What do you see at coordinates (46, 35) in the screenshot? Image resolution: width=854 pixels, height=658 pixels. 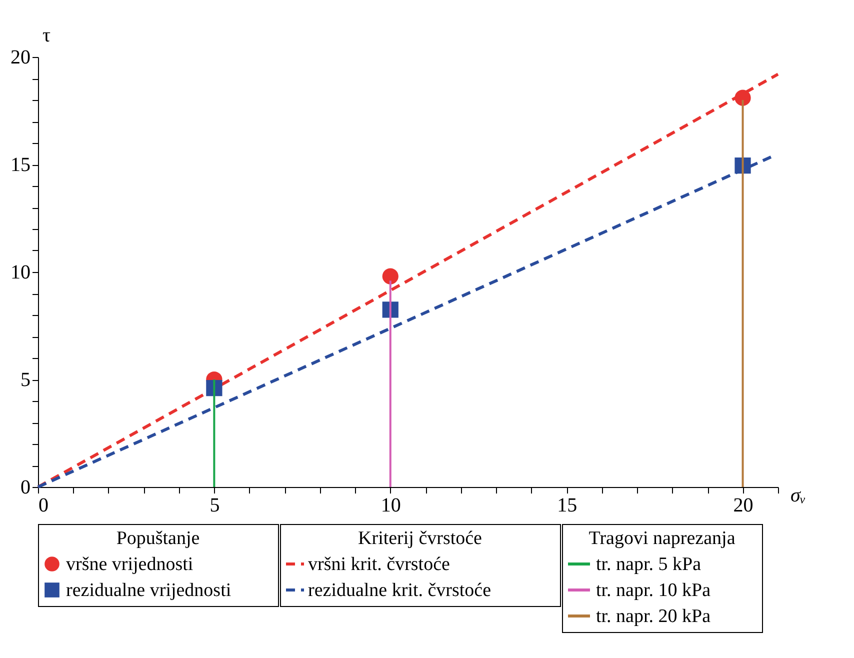 I see `y-axis-title: τ` at bounding box center [46, 35].